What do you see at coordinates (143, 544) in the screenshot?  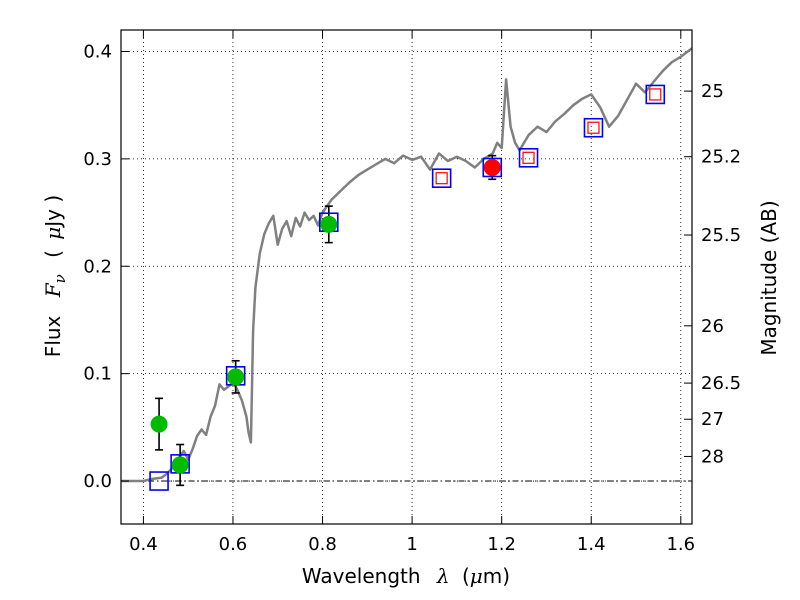 I see `x-tick-label: 0.4` at bounding box center [143, 544].